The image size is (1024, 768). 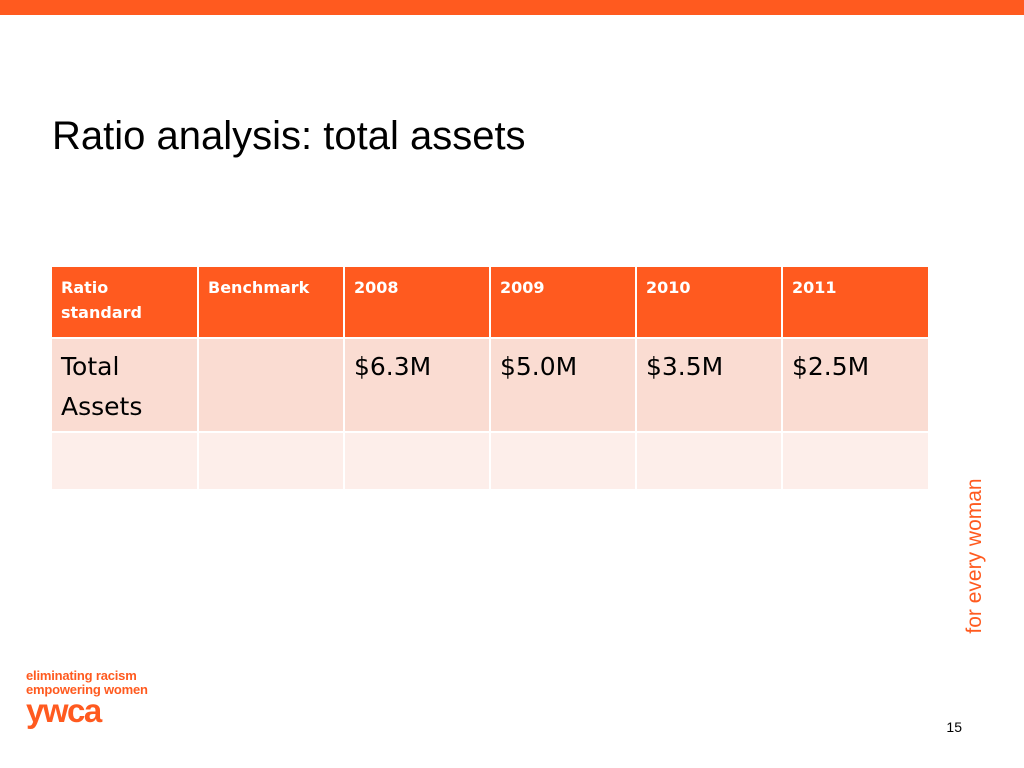 I want to click on cell-benchmark, so click(x=271, y=385).